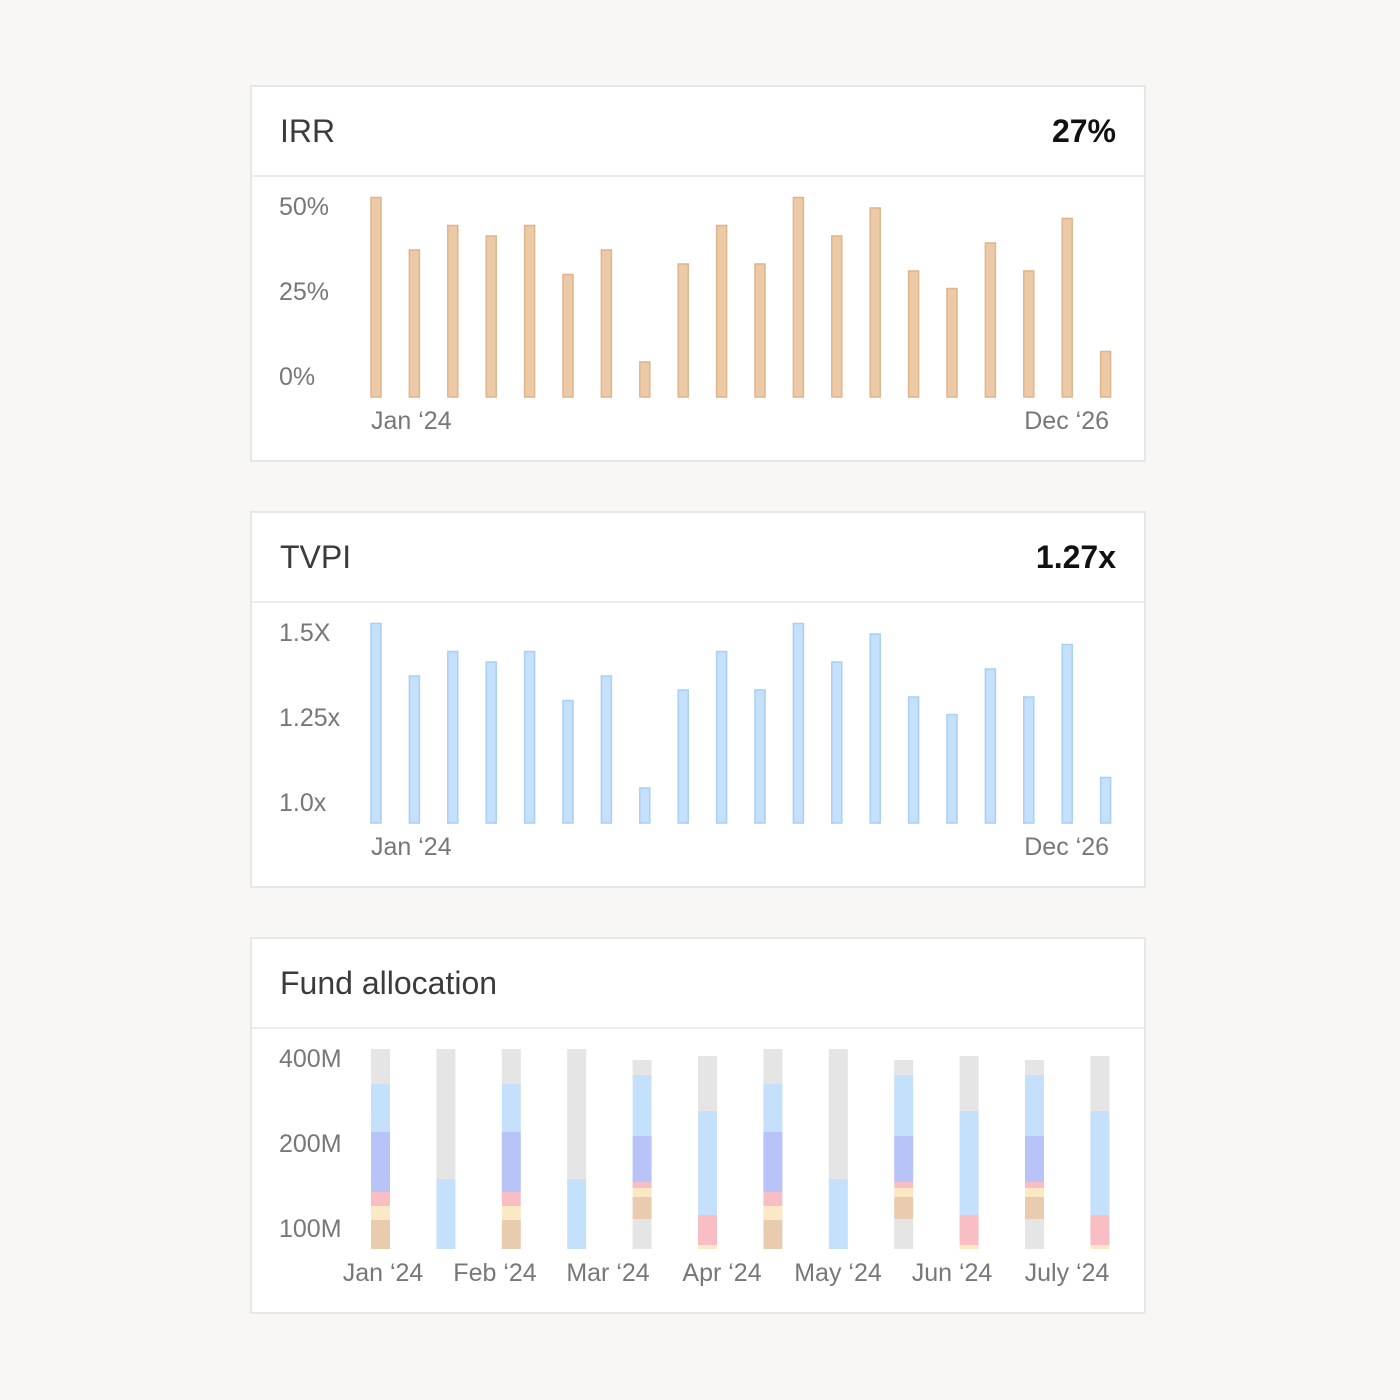 The image size is (1400, 1400). What do you see at coordinates (310, 718) in the screenshot?
I see `tvpi-y-tick-label: 1.25x` at bounding box center [310, 718].